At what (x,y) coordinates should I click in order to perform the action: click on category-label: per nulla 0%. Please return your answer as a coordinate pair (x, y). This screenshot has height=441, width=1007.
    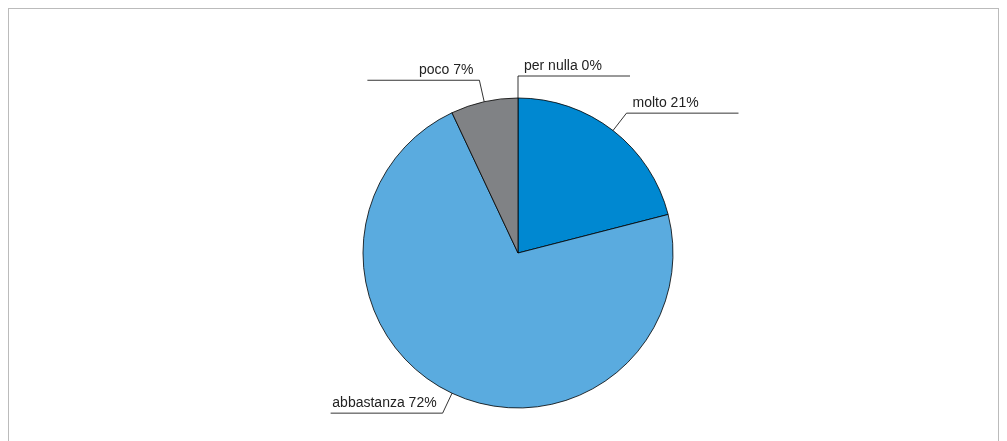
    Looking at the image, I should click on (563, 65).